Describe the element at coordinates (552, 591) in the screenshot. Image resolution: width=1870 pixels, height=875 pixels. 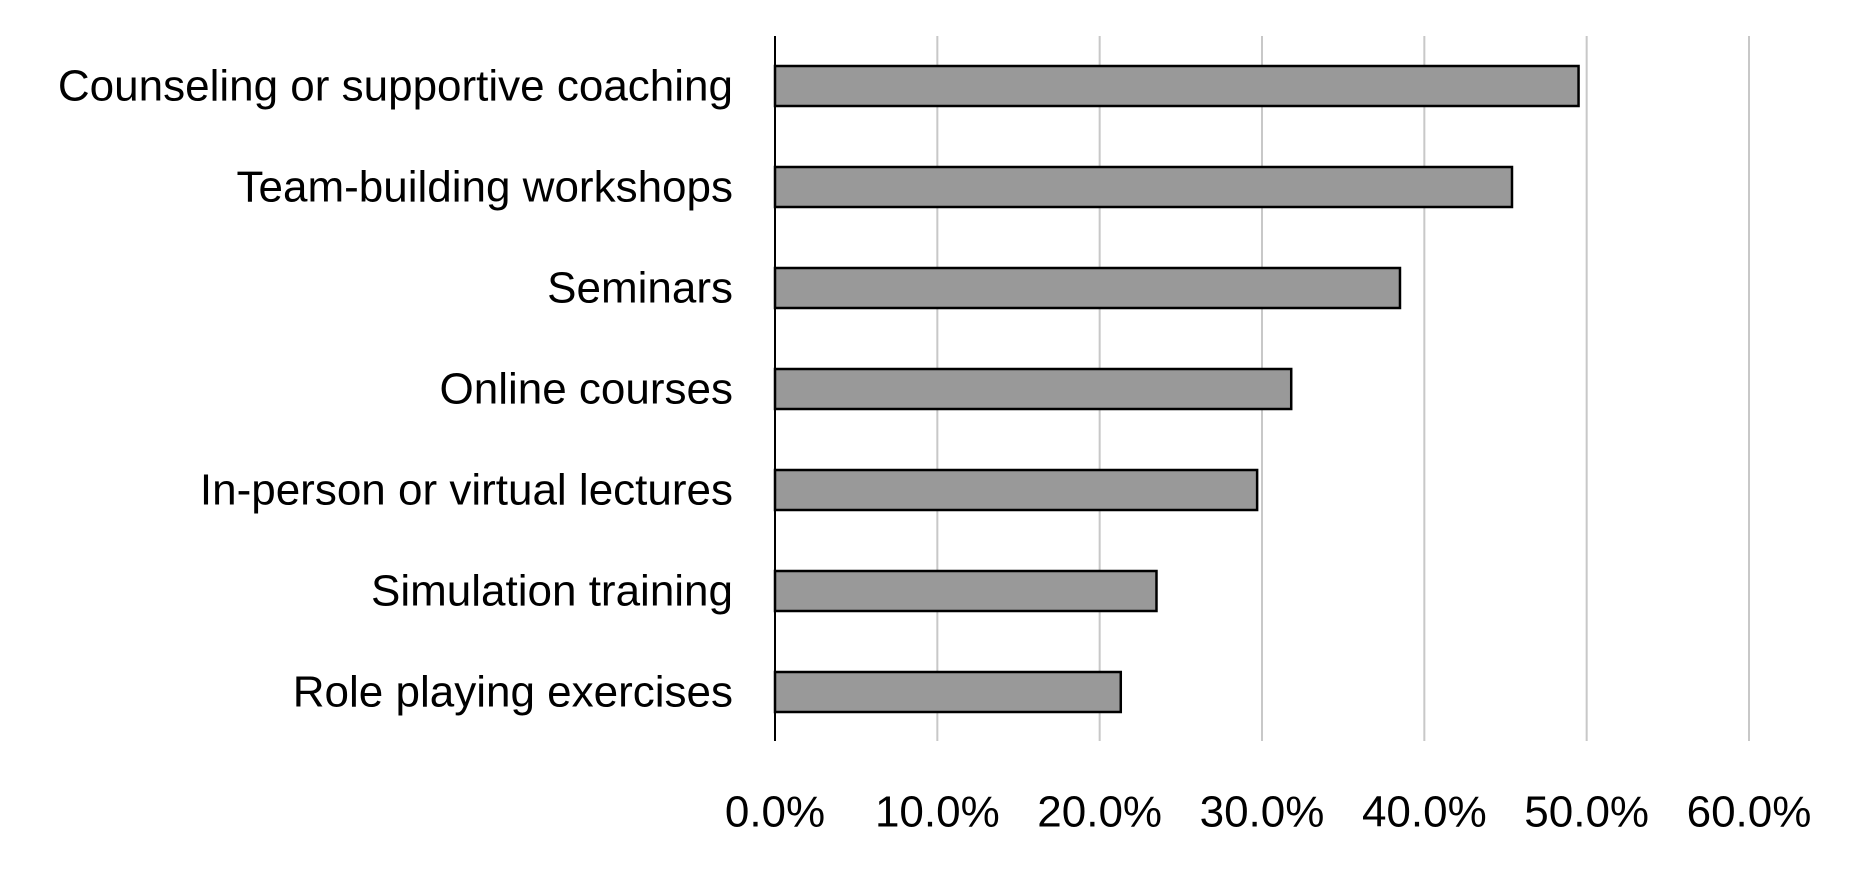
I see `category-label: Simulation training` at that location.